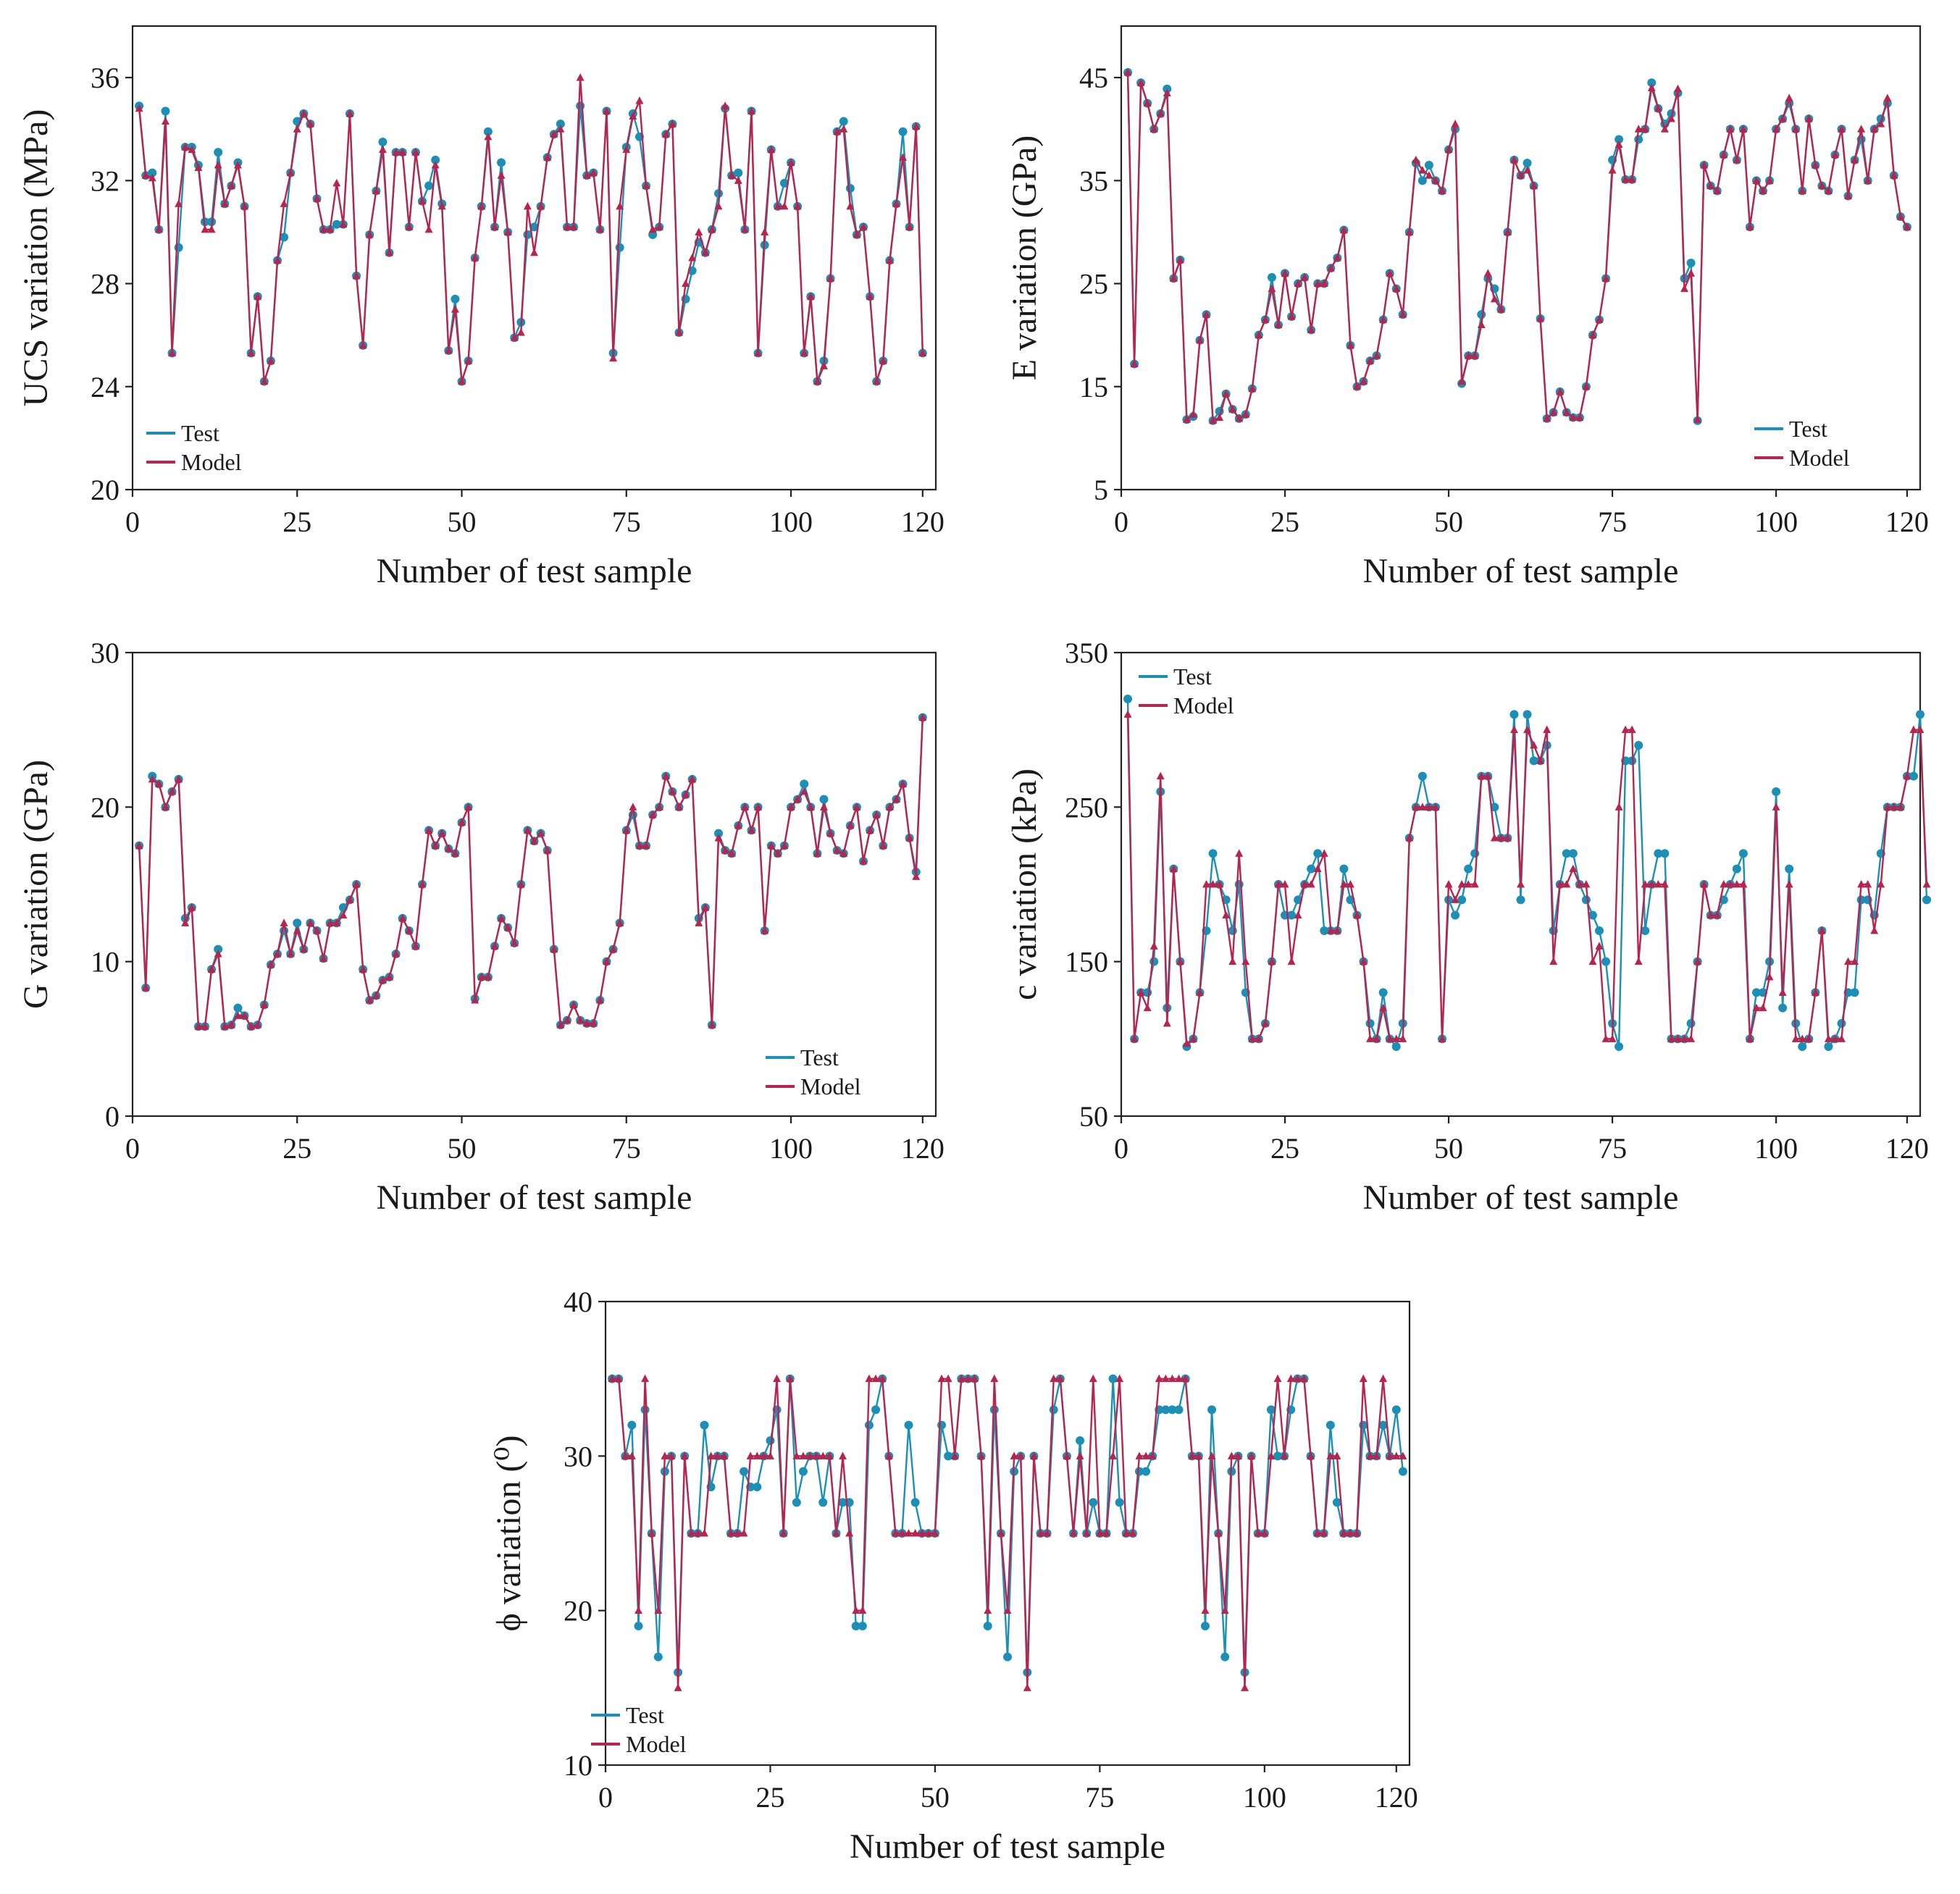 The width and height of the screenshot is (1960, 1894). What do you see at coordinates (1008, 1533) in the screenshot?
I see `plot-frame` at bounding box center [1008, 1533].